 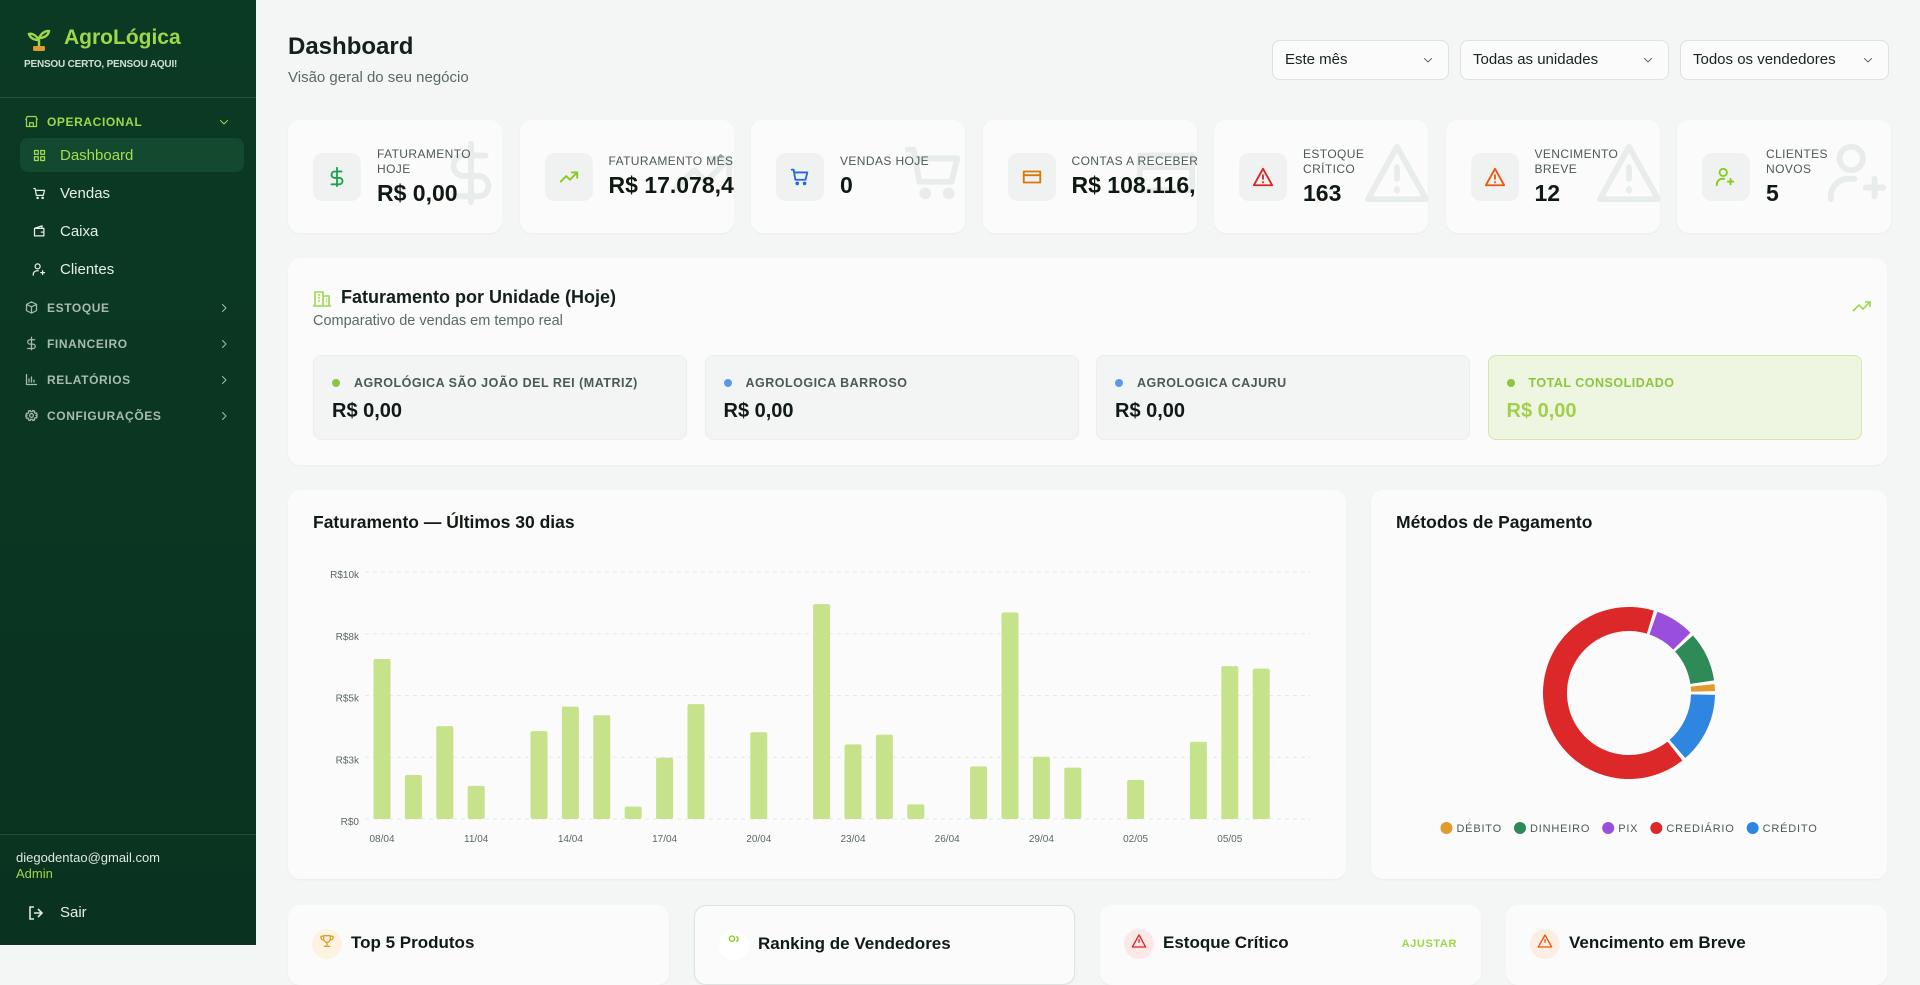 I want to click on nav-label: Caixa, so click(x=79, y=231).